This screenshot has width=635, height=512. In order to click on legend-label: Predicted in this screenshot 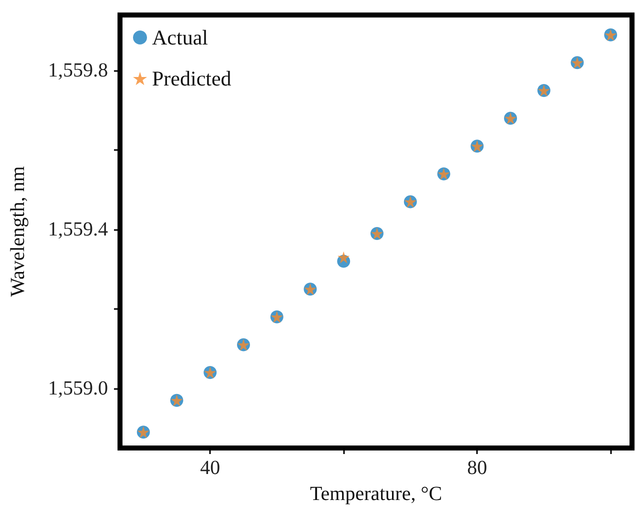, I will do `click(192, 78)`.